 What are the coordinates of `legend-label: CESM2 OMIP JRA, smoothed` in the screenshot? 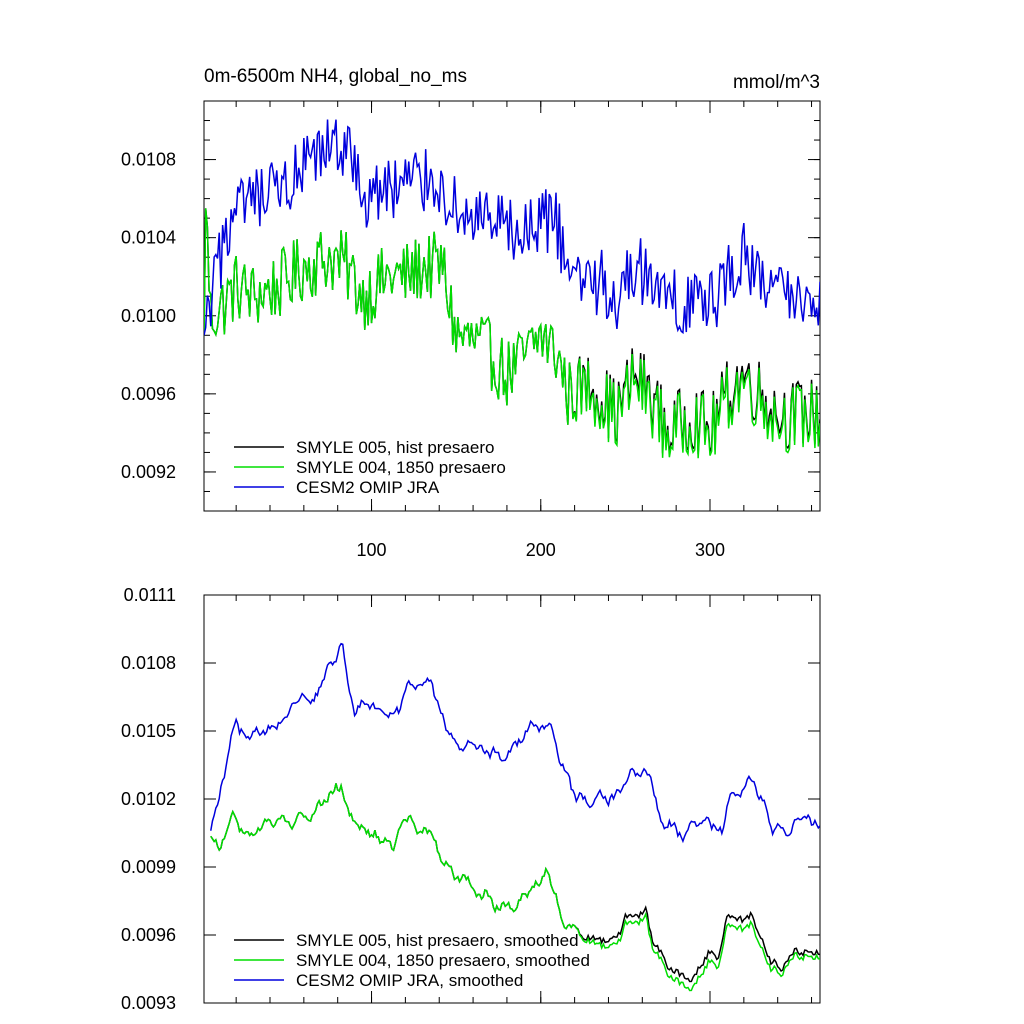 It's located at (409, 980).